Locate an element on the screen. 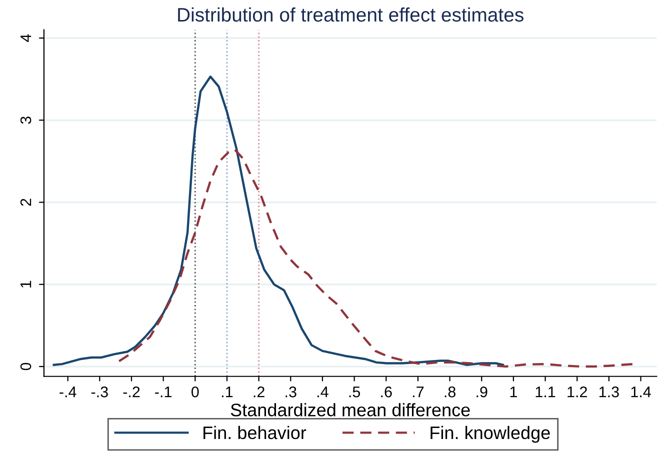  y-tick-label: 4 is located at coordinates (26, 38).